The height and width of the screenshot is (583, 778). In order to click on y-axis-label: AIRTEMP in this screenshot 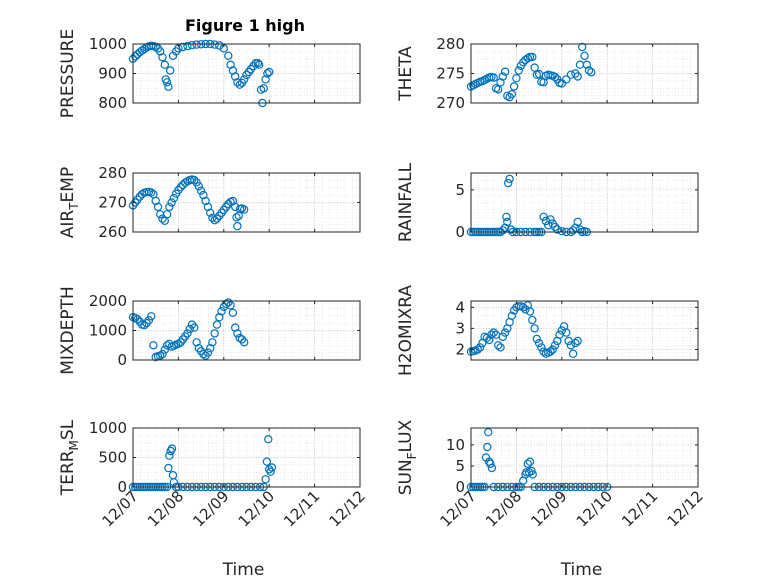, I will do `click(69, 202)`.